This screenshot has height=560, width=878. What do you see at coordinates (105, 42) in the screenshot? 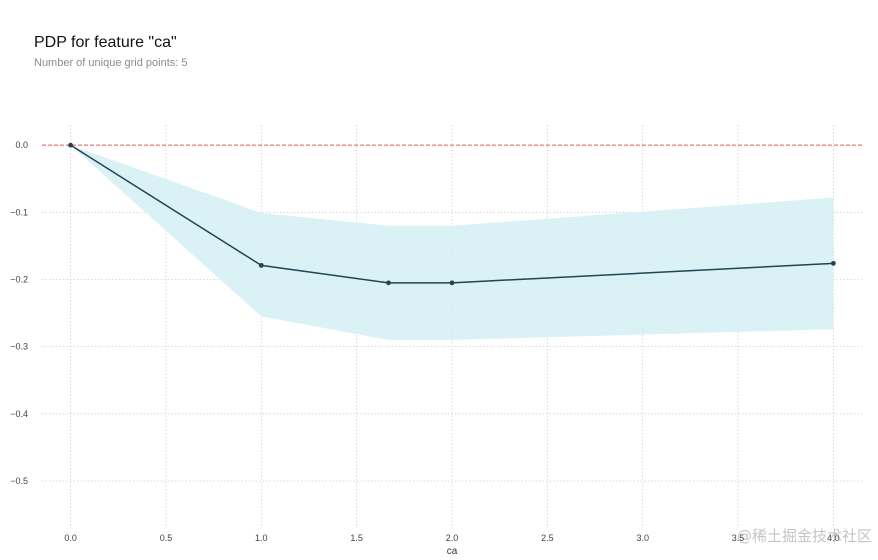
I see `chart-title: PDP for feature "ca"` at bounding box center [105, 42].